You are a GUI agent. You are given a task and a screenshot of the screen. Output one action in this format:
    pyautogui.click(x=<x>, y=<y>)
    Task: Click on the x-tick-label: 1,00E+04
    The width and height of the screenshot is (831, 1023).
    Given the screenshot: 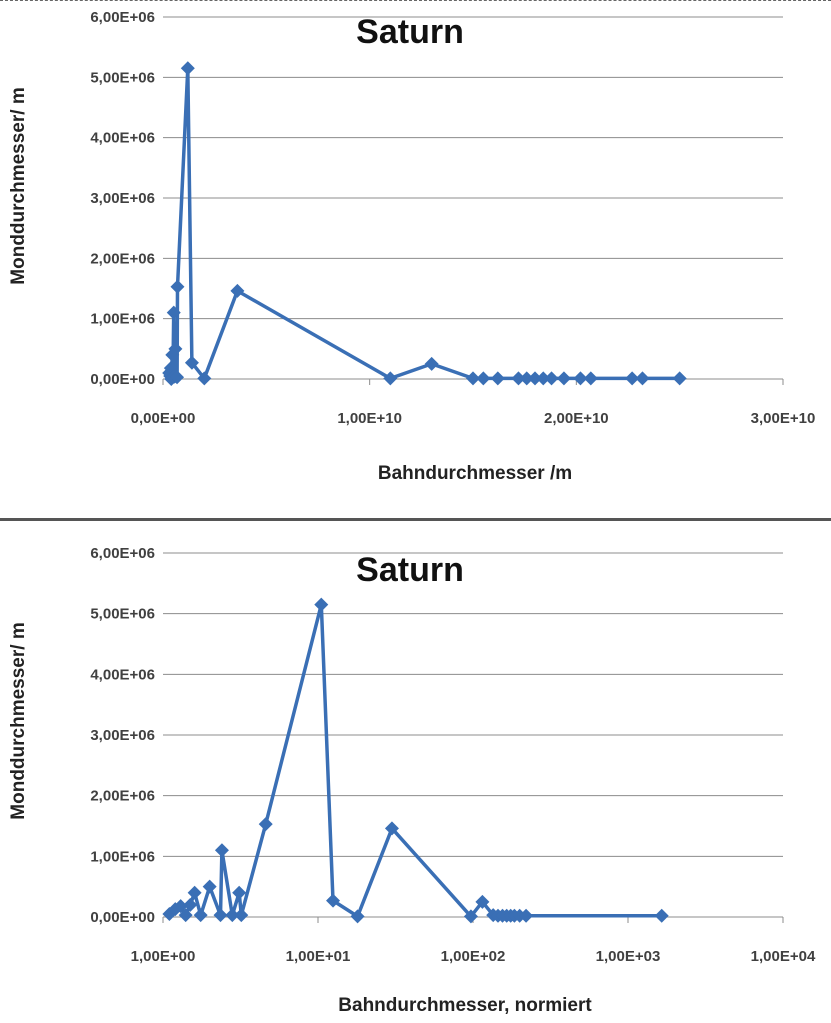 What is the action you would take?
    pyautogui.click(x=783, y=956)
    